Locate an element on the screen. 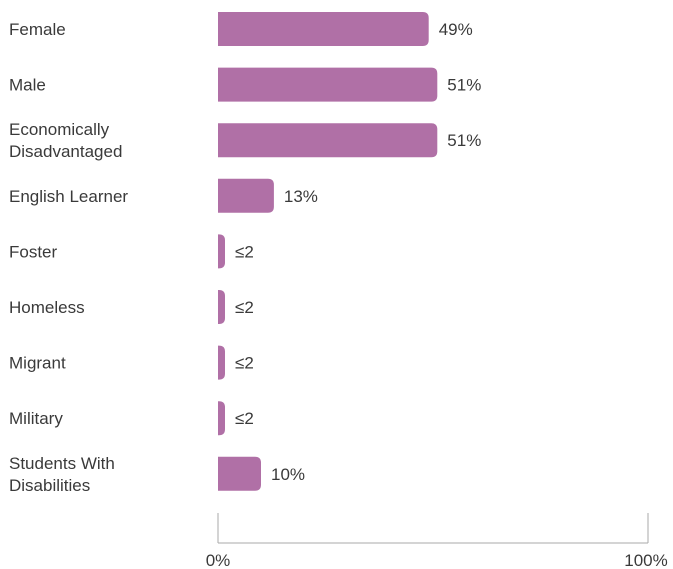 The height and width of the screenshot is (569, 673). x-tick-label: 100% is located at coordinates (645, 560).